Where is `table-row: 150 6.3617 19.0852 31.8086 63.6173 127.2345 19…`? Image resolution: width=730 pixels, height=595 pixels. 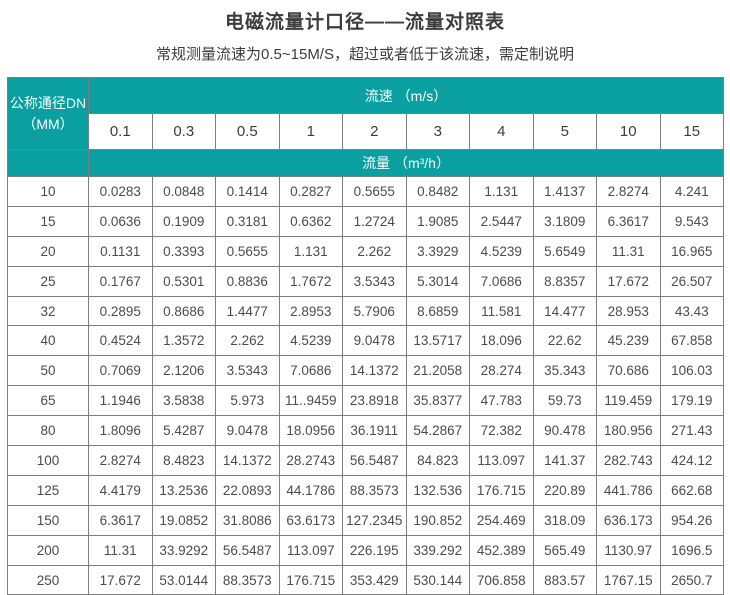 table-row: 150 6.3617 19.0852 31.8086 63.6173 127.2345 19… is located at coordinates (366, 520).